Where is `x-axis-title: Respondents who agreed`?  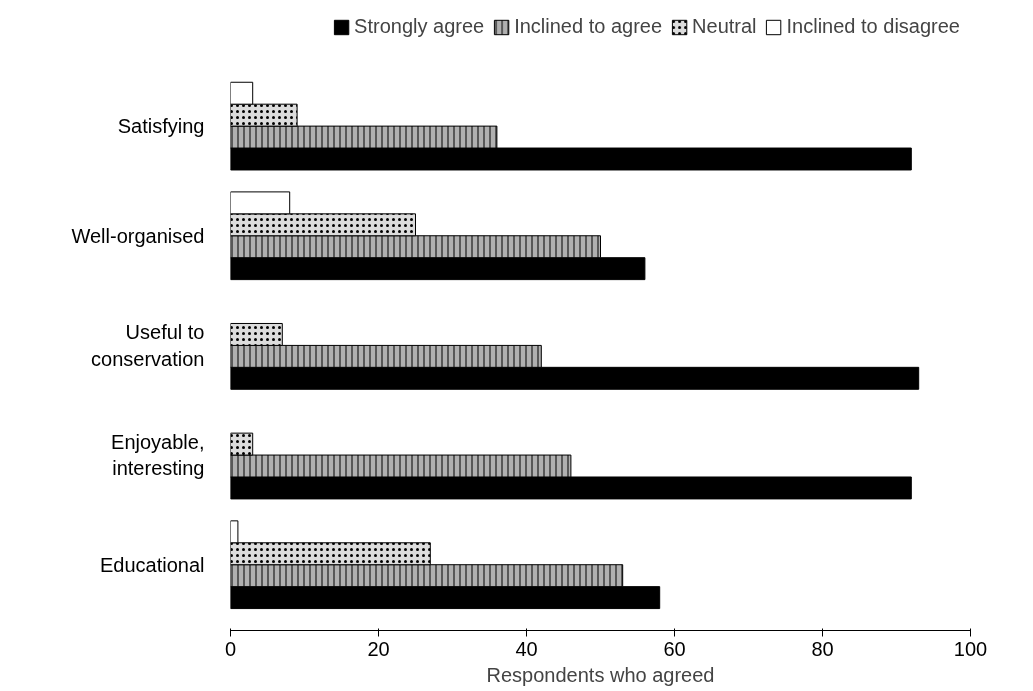
x-axis-title: Respondents who agreed is located at coordinates (600, 674).